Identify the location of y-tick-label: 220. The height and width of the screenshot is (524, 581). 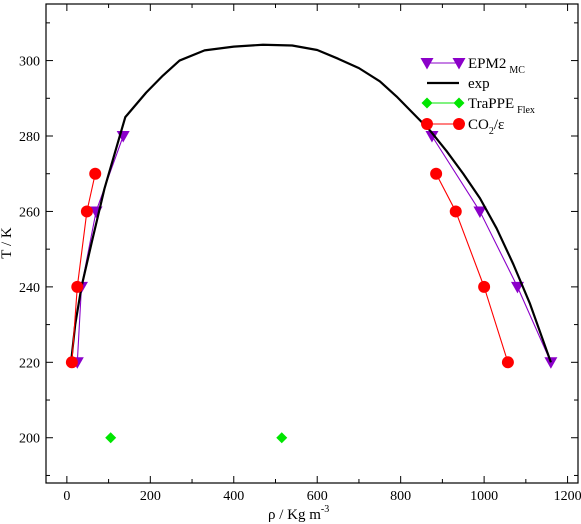
(29, 363).